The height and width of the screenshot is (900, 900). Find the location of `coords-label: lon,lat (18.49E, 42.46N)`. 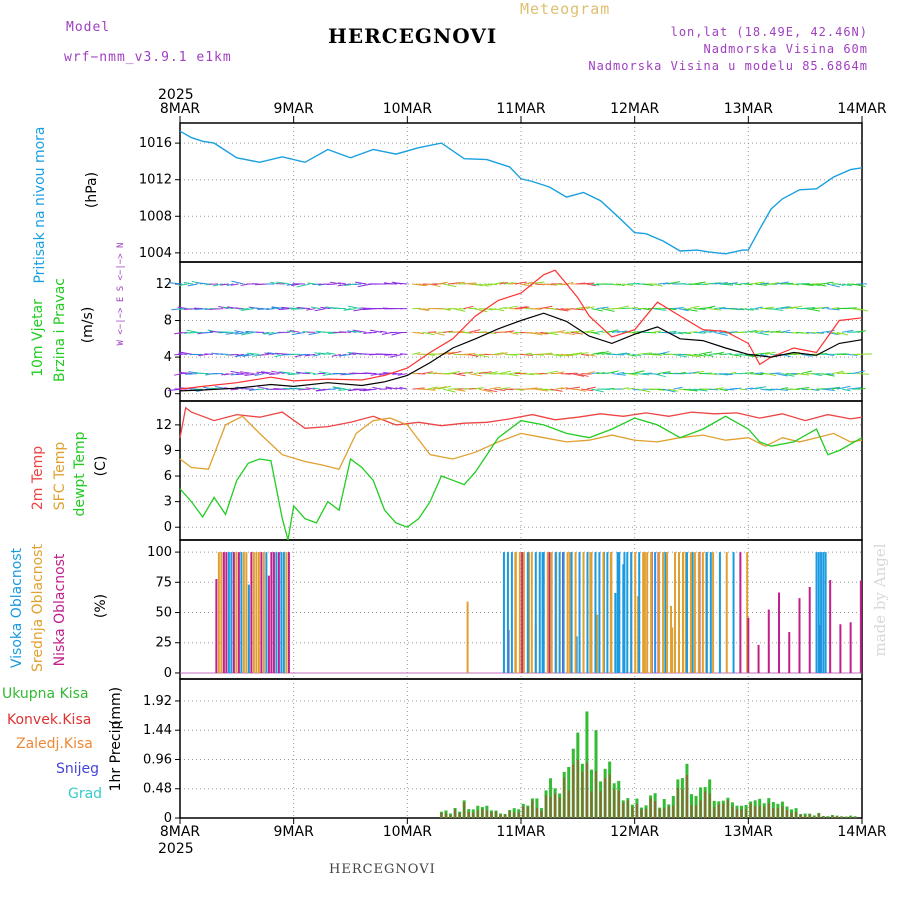

coords-label: lon,lat (18.49E, 42.46N) is located at coordinates (769, 32).